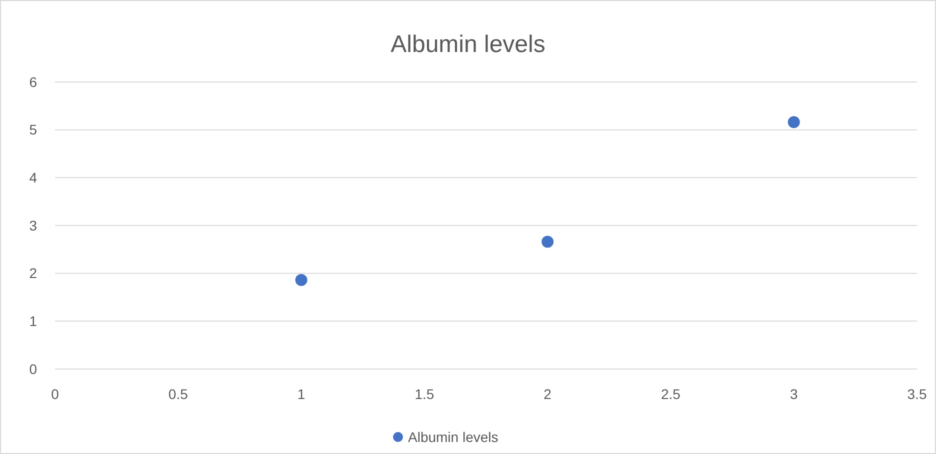  I want to click on x-tick-label: 3.5, so click(917, 394).